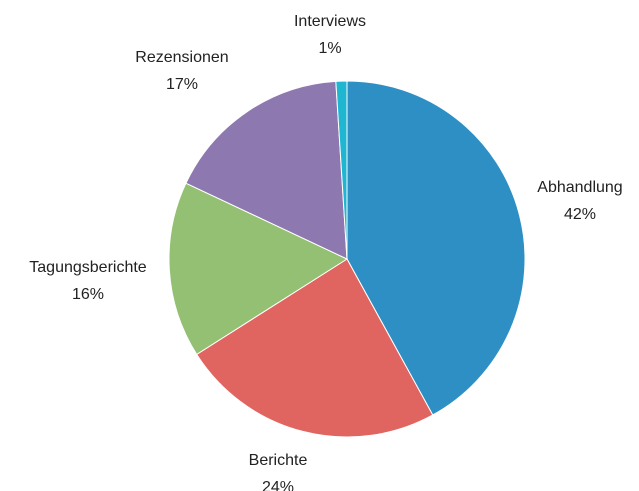 This screenshot has height=491, width=639. I want to click on slice-label: Interviews, so click(330, 21).